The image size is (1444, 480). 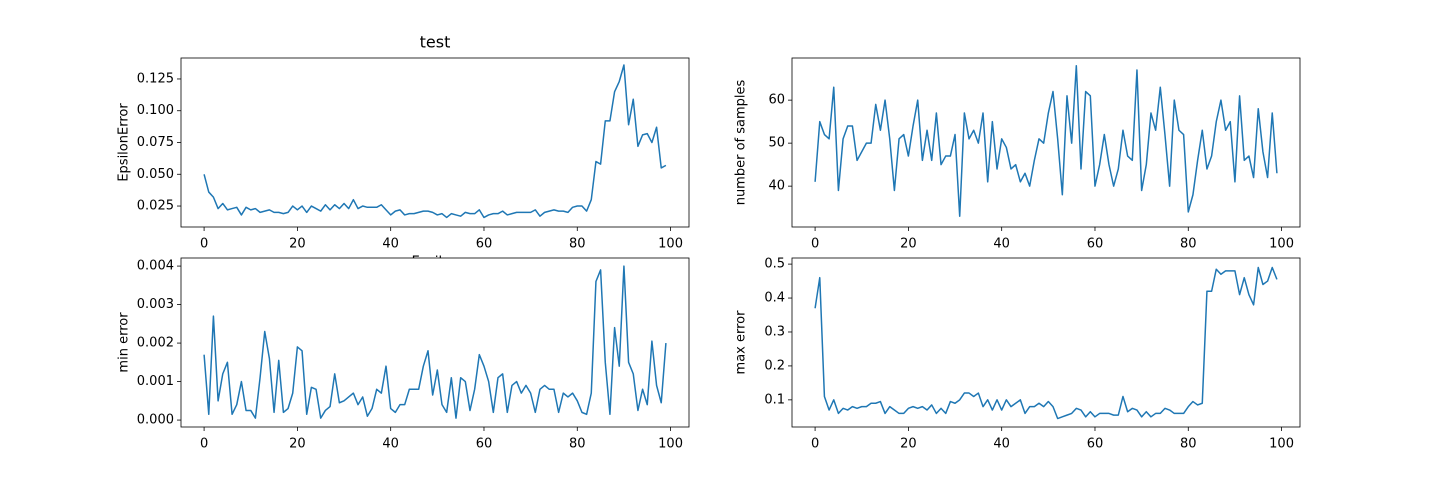 I want to click on y-tick-label: 0.075, so click(x=155, y=142).